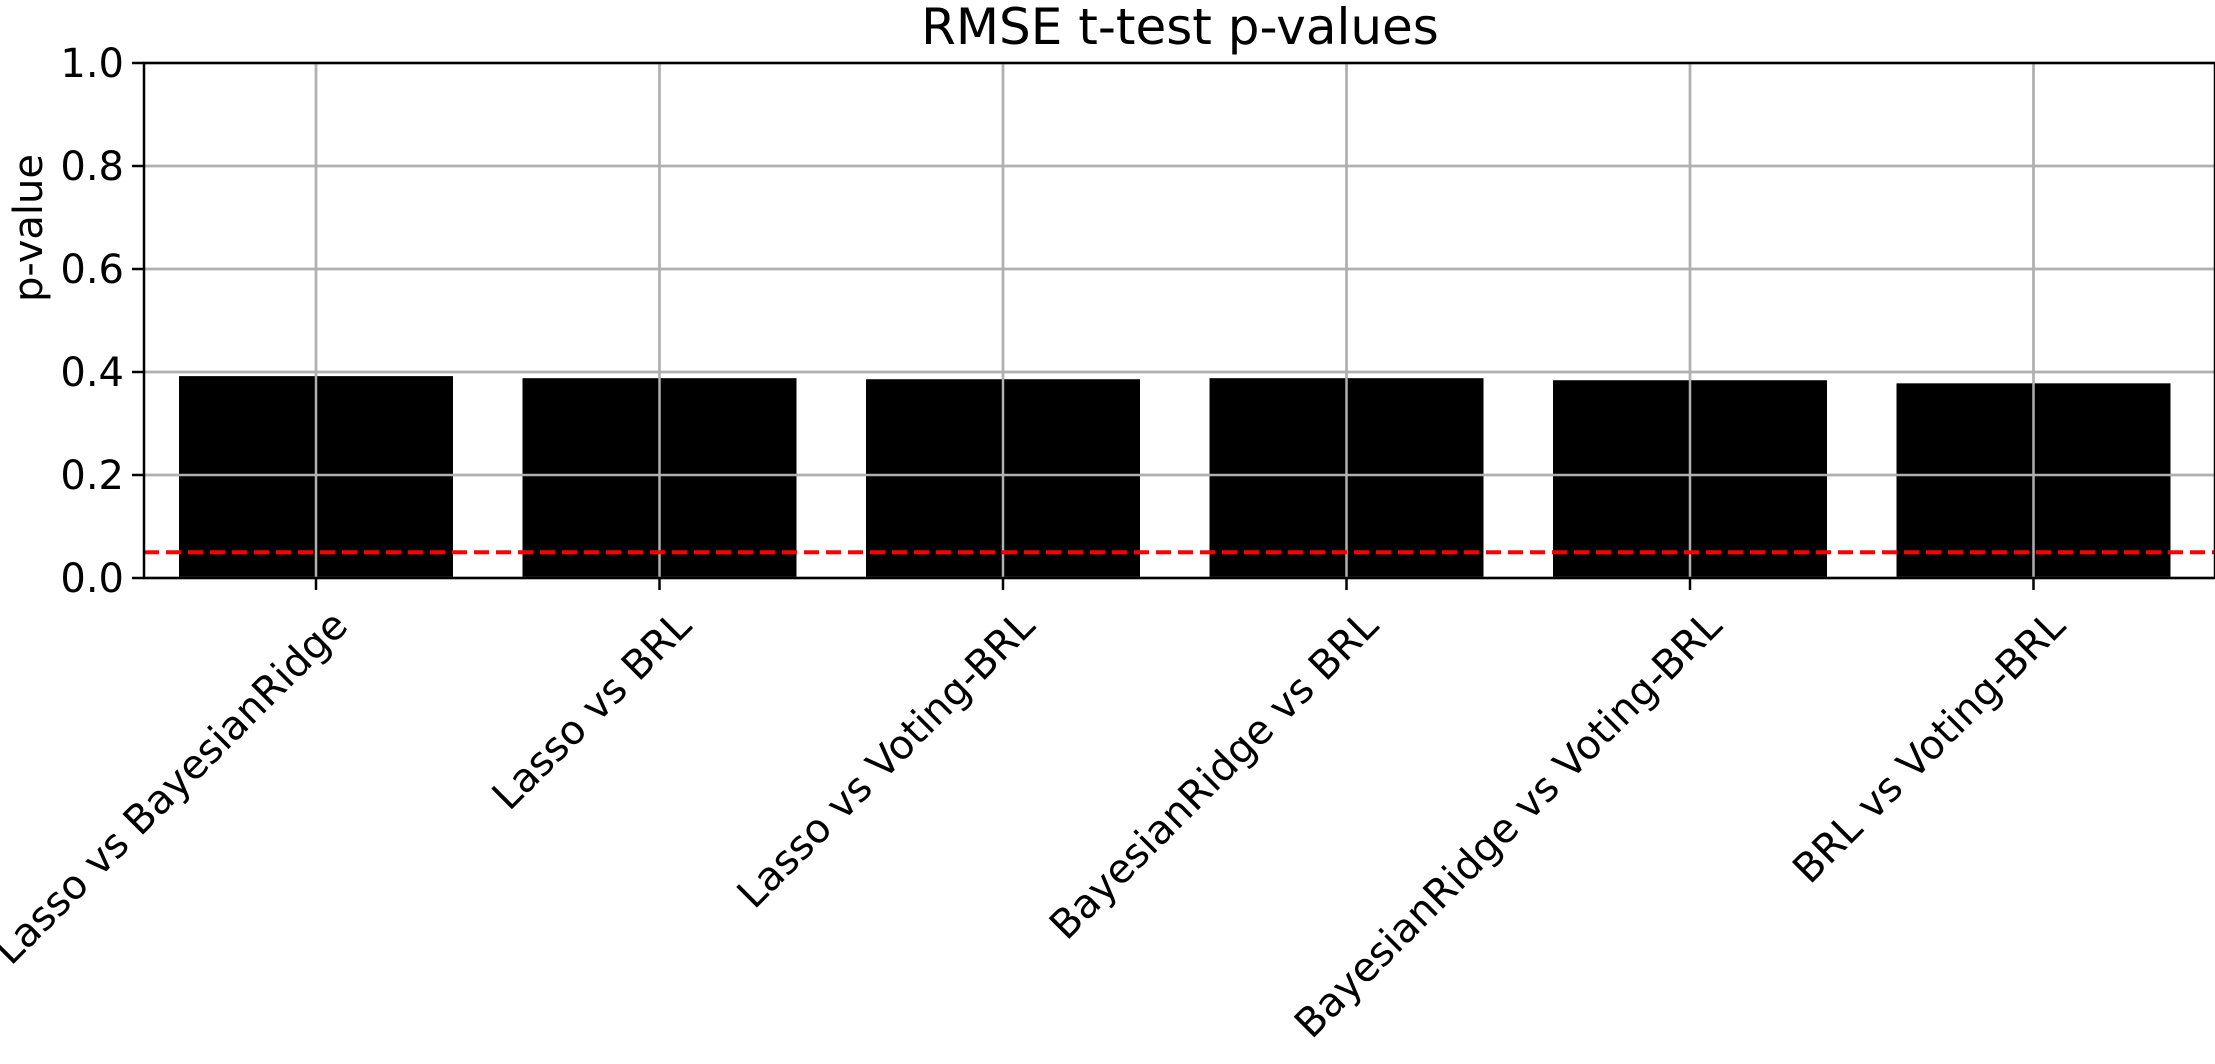  I want to click on y-tick-label-4: 0.8, so click(92, 167).